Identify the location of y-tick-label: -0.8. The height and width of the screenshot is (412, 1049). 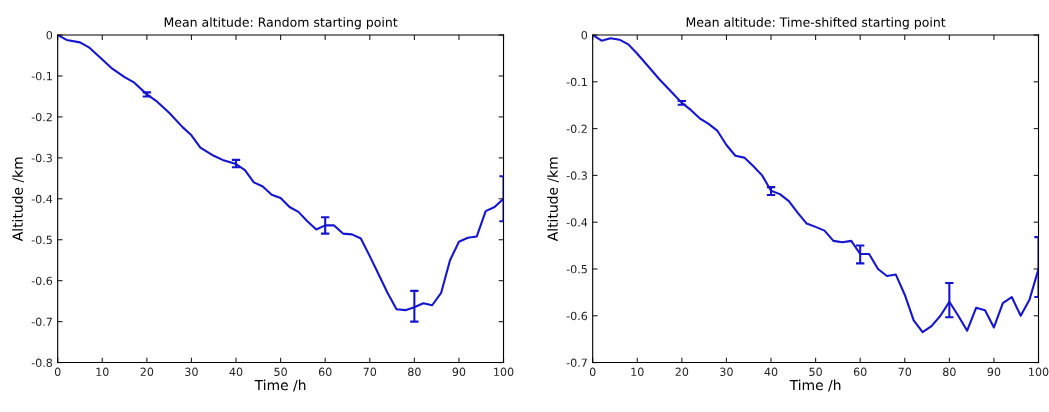
(42, 362).